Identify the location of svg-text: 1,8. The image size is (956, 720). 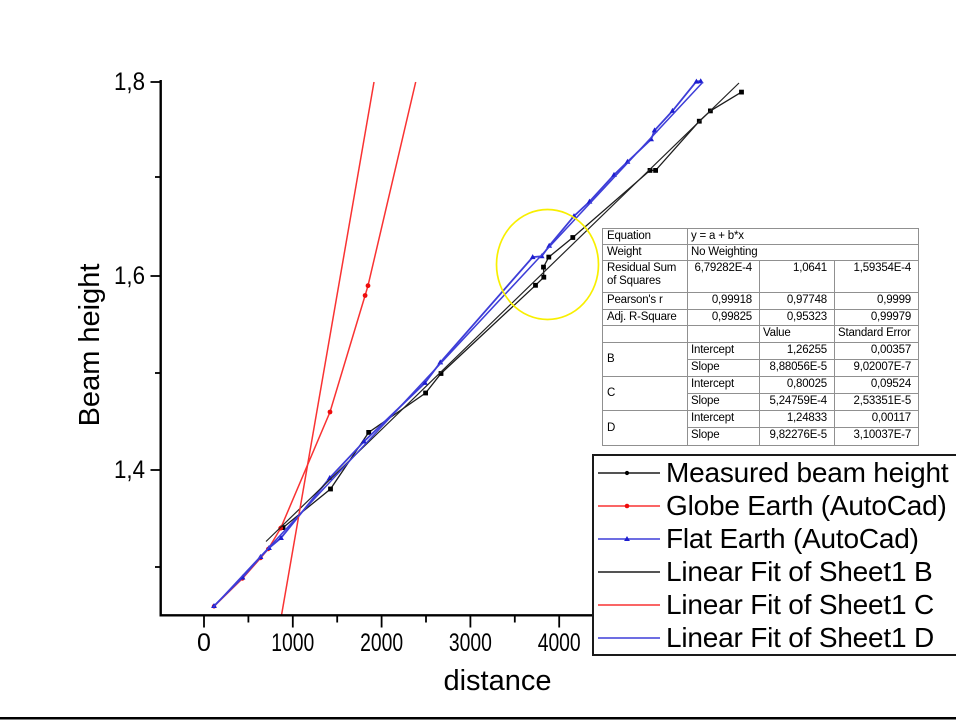
(129, 82).